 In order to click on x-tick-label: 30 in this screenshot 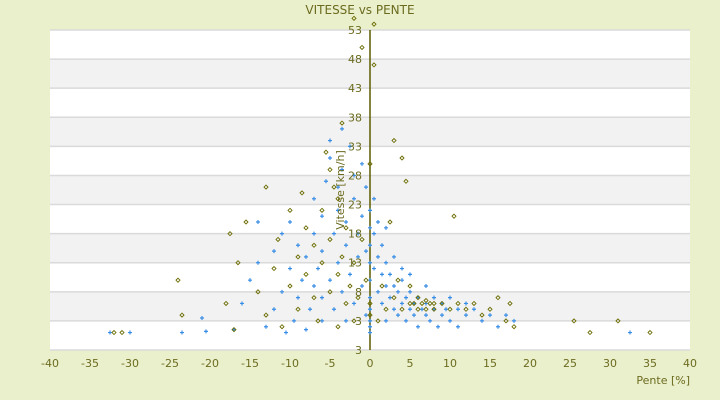, I will do `click(610, 363)`.